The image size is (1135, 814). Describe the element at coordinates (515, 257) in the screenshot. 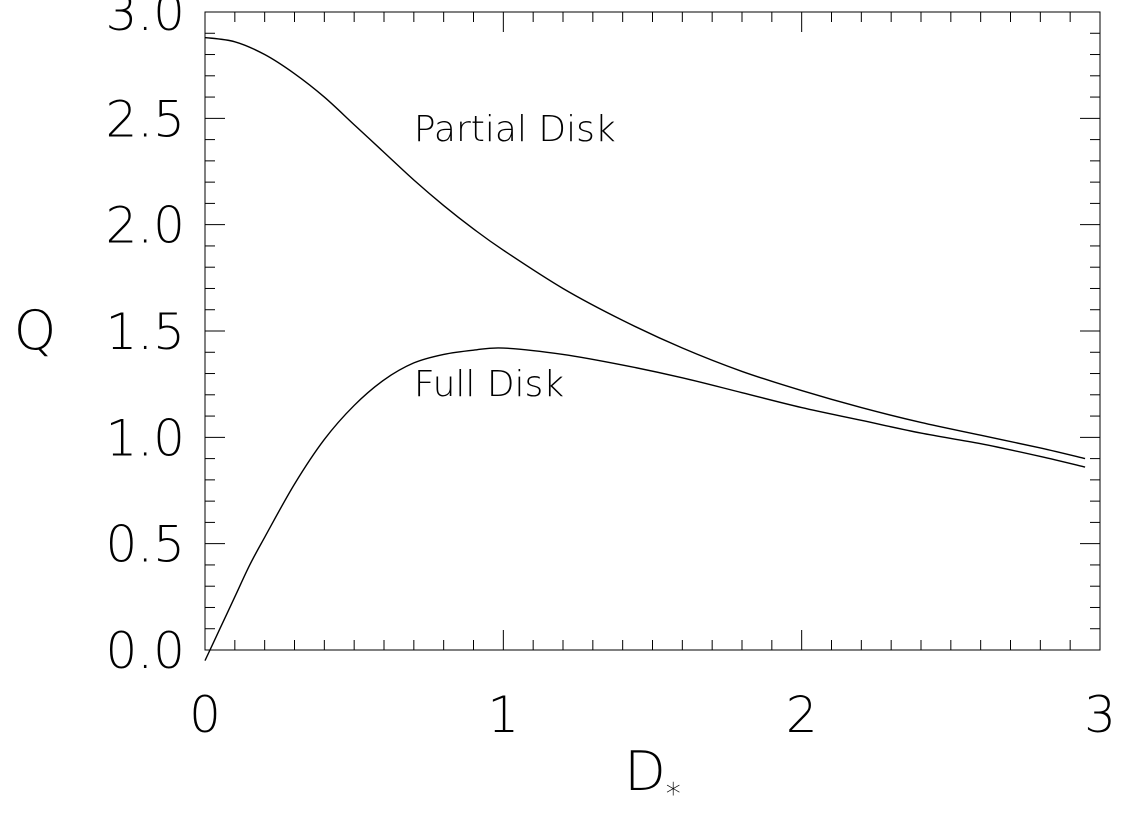

I see `annotations: Partial Disk Full Disk` at that location.